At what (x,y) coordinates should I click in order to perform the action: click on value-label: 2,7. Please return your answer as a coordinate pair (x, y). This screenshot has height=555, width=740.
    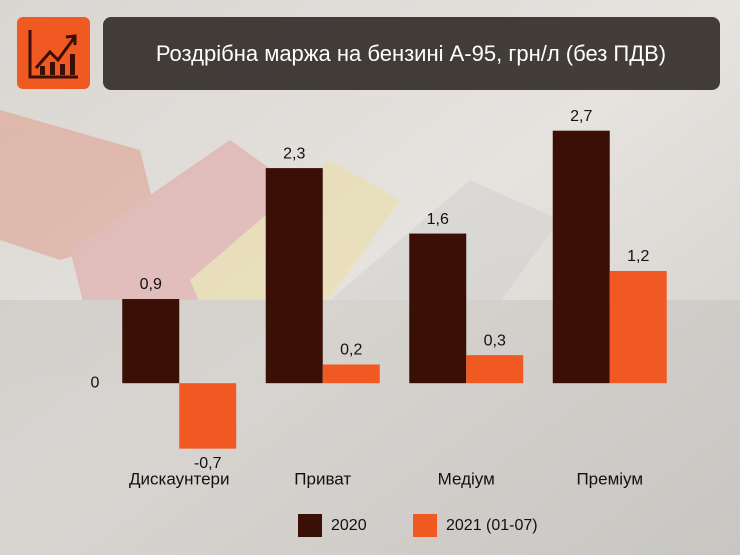
    Looking at the image, I should click on (581, 116).